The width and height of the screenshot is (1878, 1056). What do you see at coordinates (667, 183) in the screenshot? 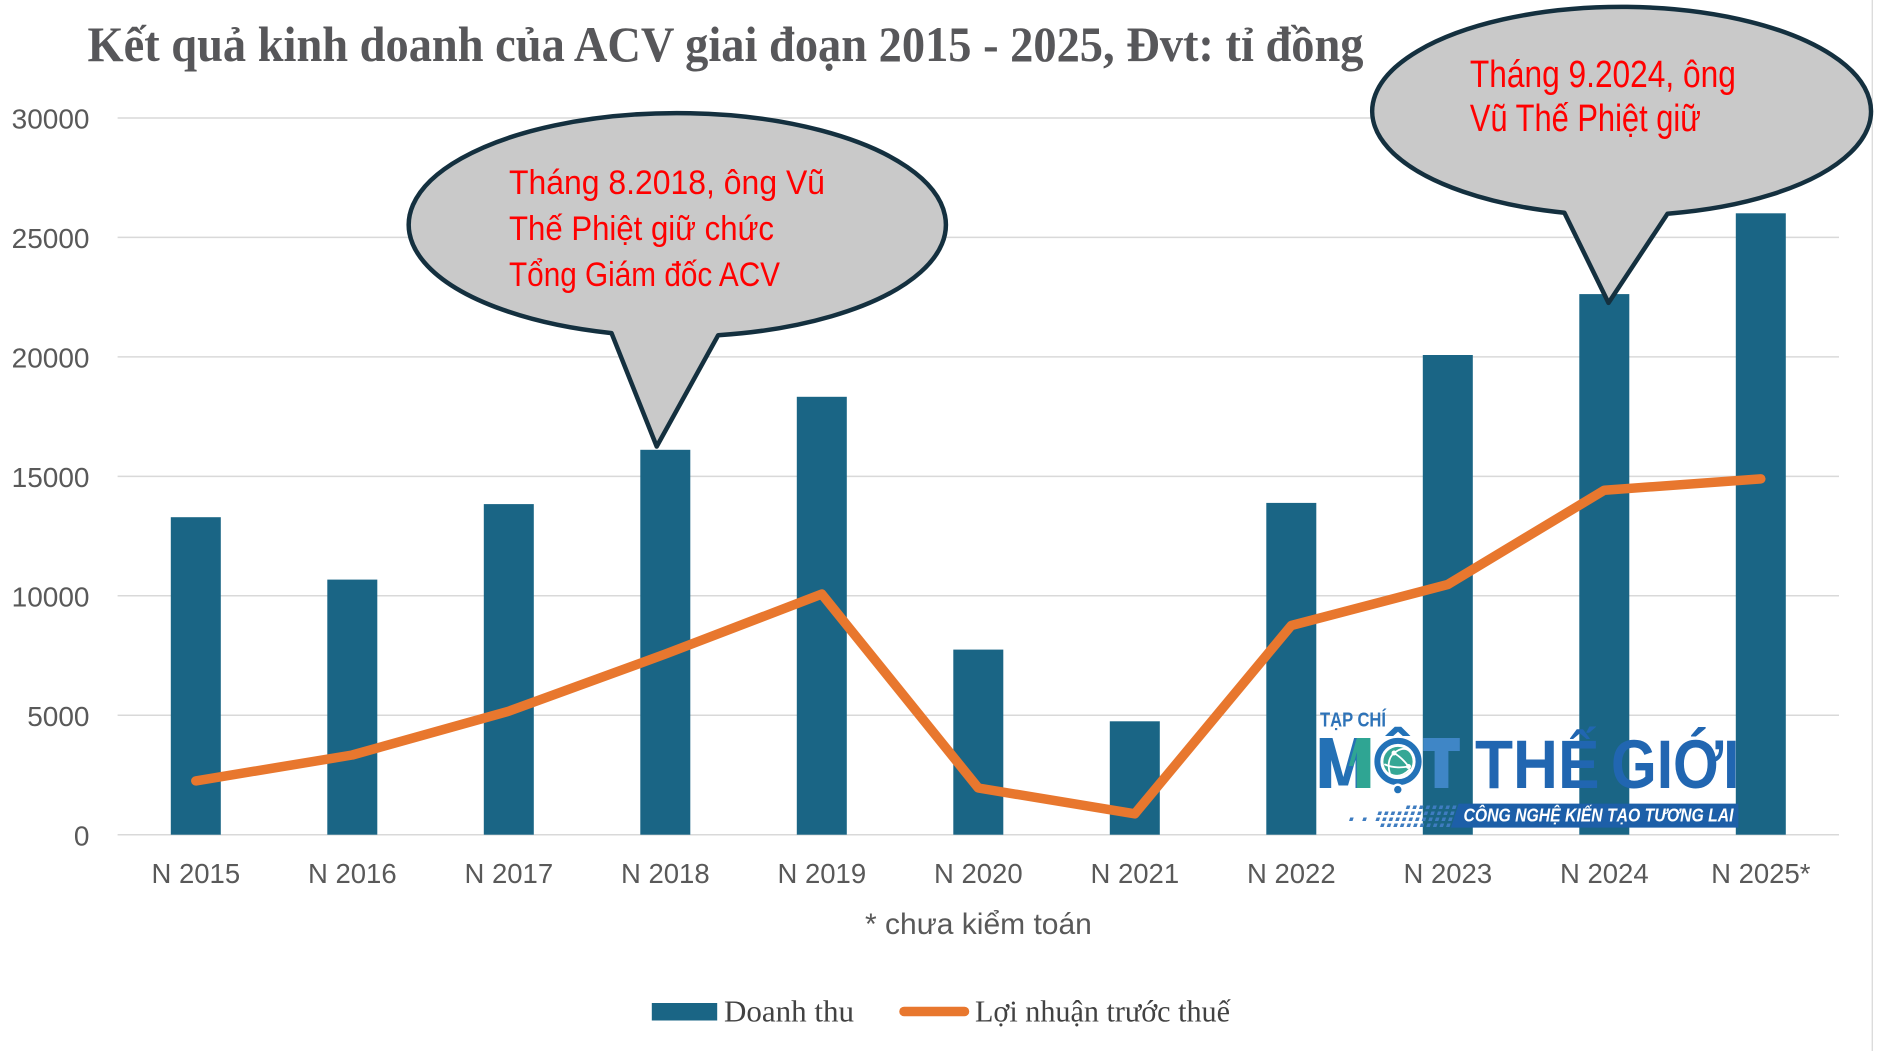
I see `svg-text: Tháng 8.2018, ông Vũ` at bounding box center [667, 183].